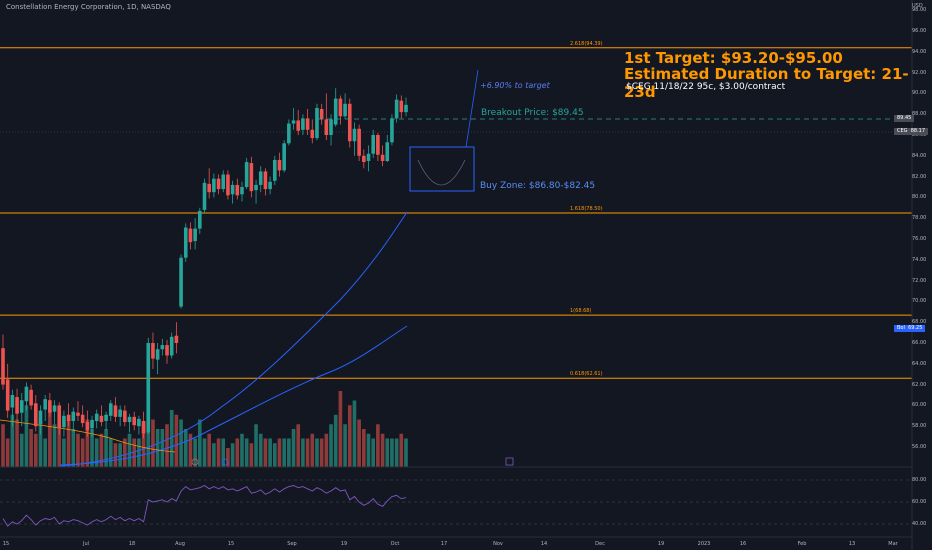 This screenshot has height=550, width=932. What do you see at coordinates (195, 462) in the screenshot?
I see `earnings-marker` at bounding box center [195, 462].